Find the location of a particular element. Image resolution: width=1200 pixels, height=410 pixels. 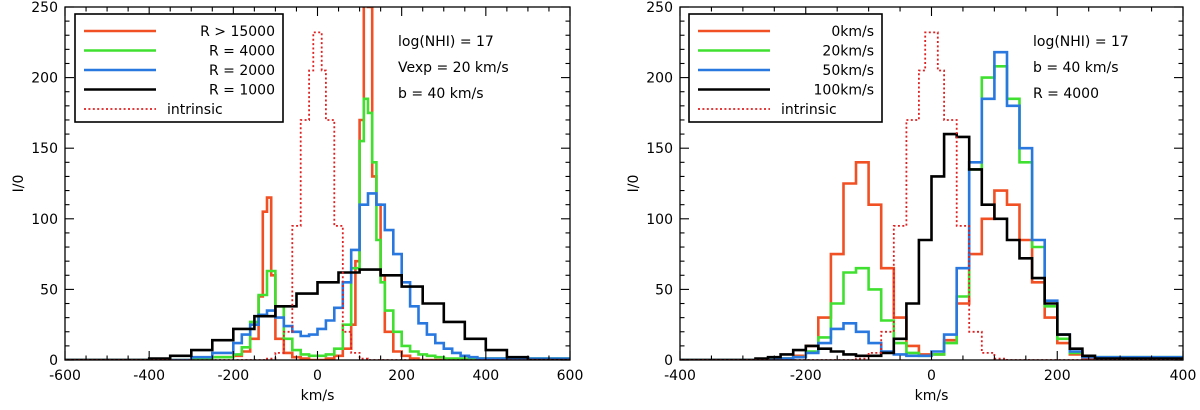

legend-label: 50km/s is located at coordinates (848, 71).